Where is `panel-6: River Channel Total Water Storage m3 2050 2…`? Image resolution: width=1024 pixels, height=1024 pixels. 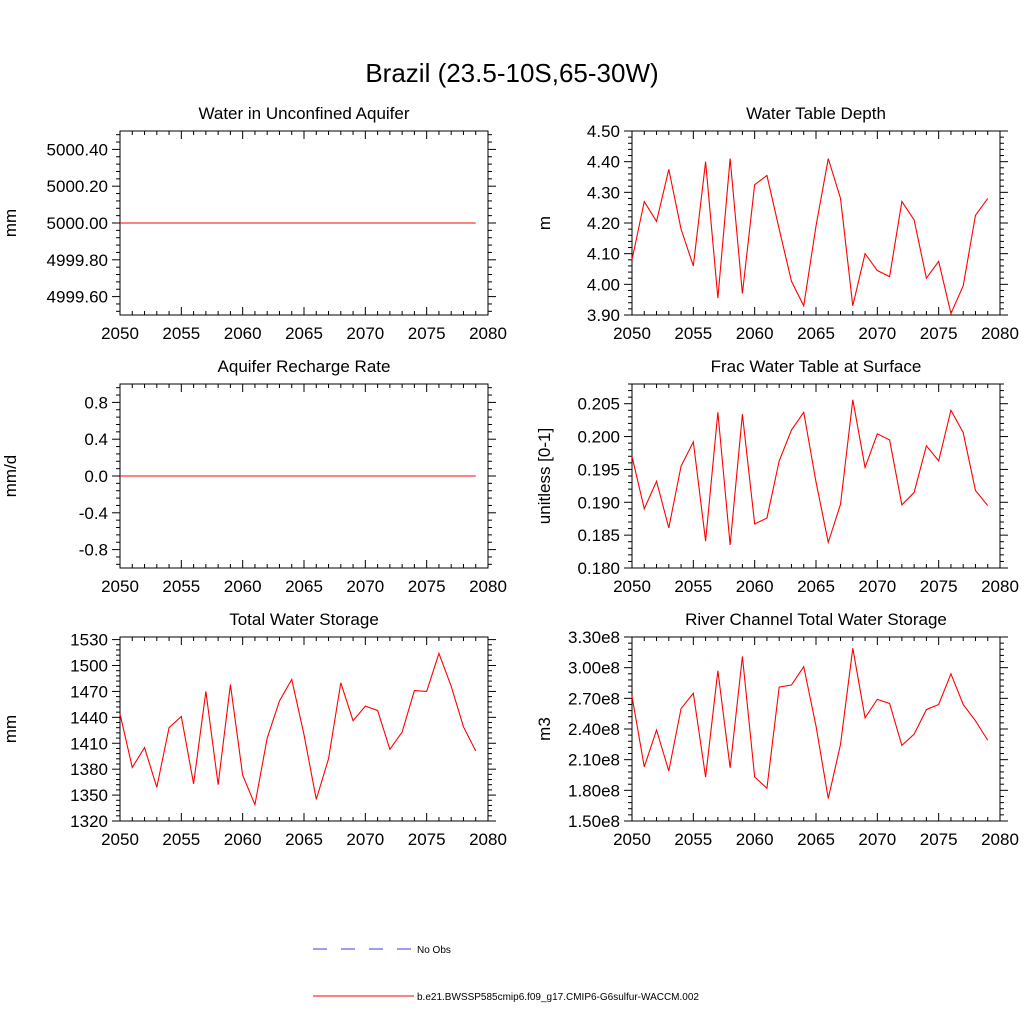 panel-6: River Channel Total Water Storage m3 2050 2… is located at coordinates (777, 729).